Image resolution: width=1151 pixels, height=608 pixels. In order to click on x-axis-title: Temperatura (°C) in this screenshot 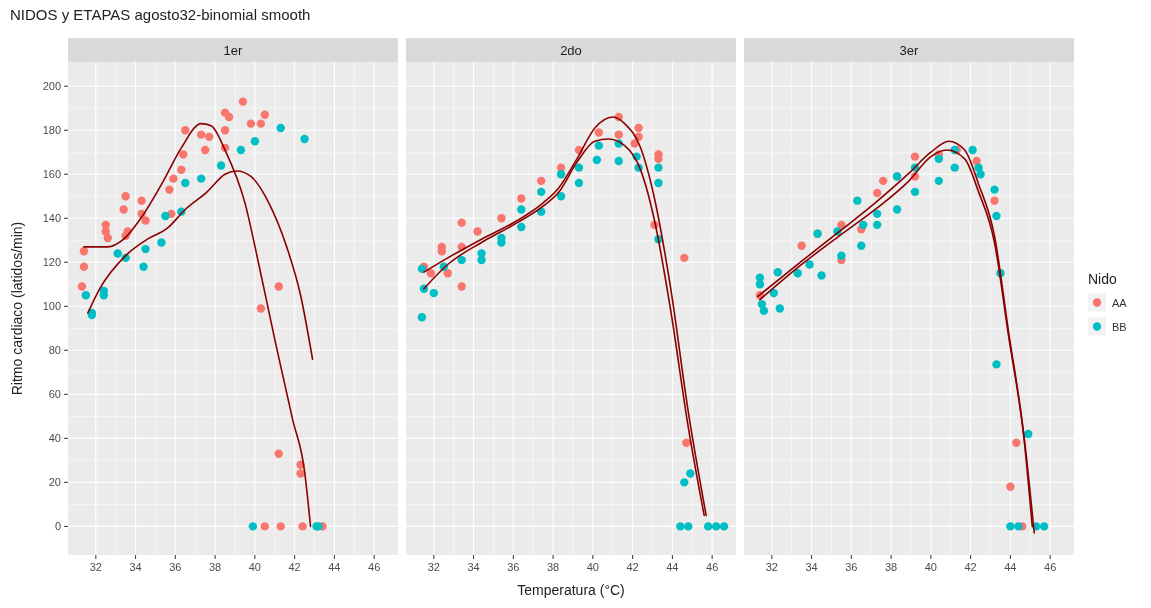, I will do `click(571, 590)`.